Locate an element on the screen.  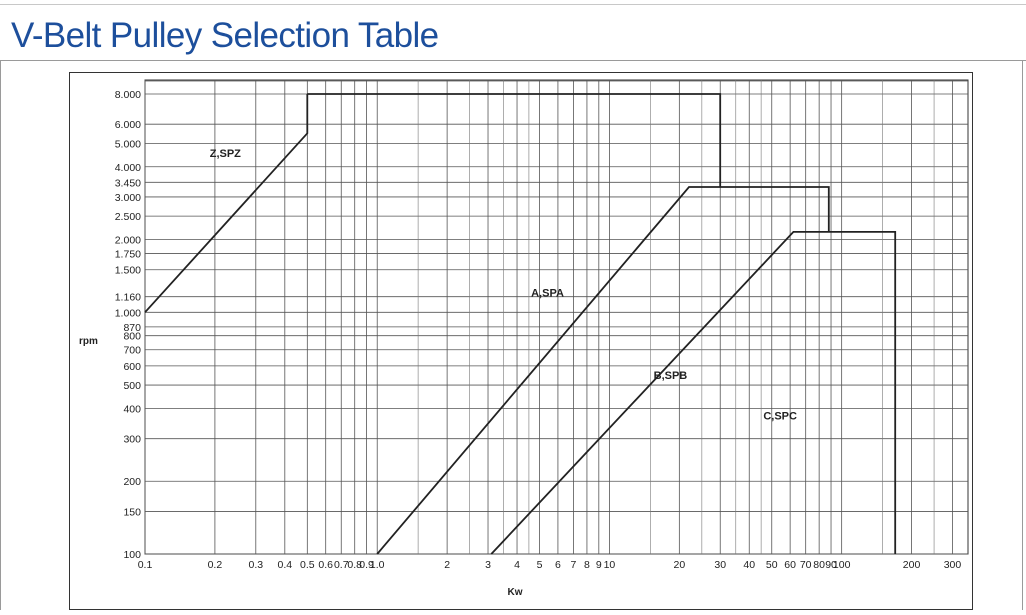
x-tick-label: 0.6 is located at coordinates (325, 565).